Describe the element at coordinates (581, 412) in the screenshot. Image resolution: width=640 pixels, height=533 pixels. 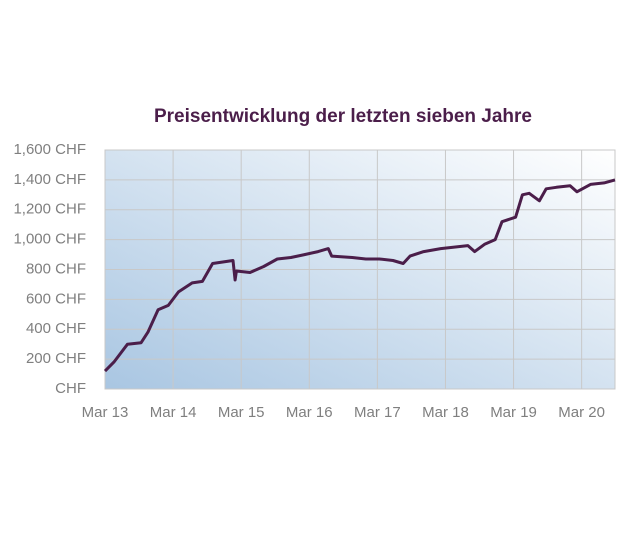
I see `x-tick-label: Mar 20` at that location.